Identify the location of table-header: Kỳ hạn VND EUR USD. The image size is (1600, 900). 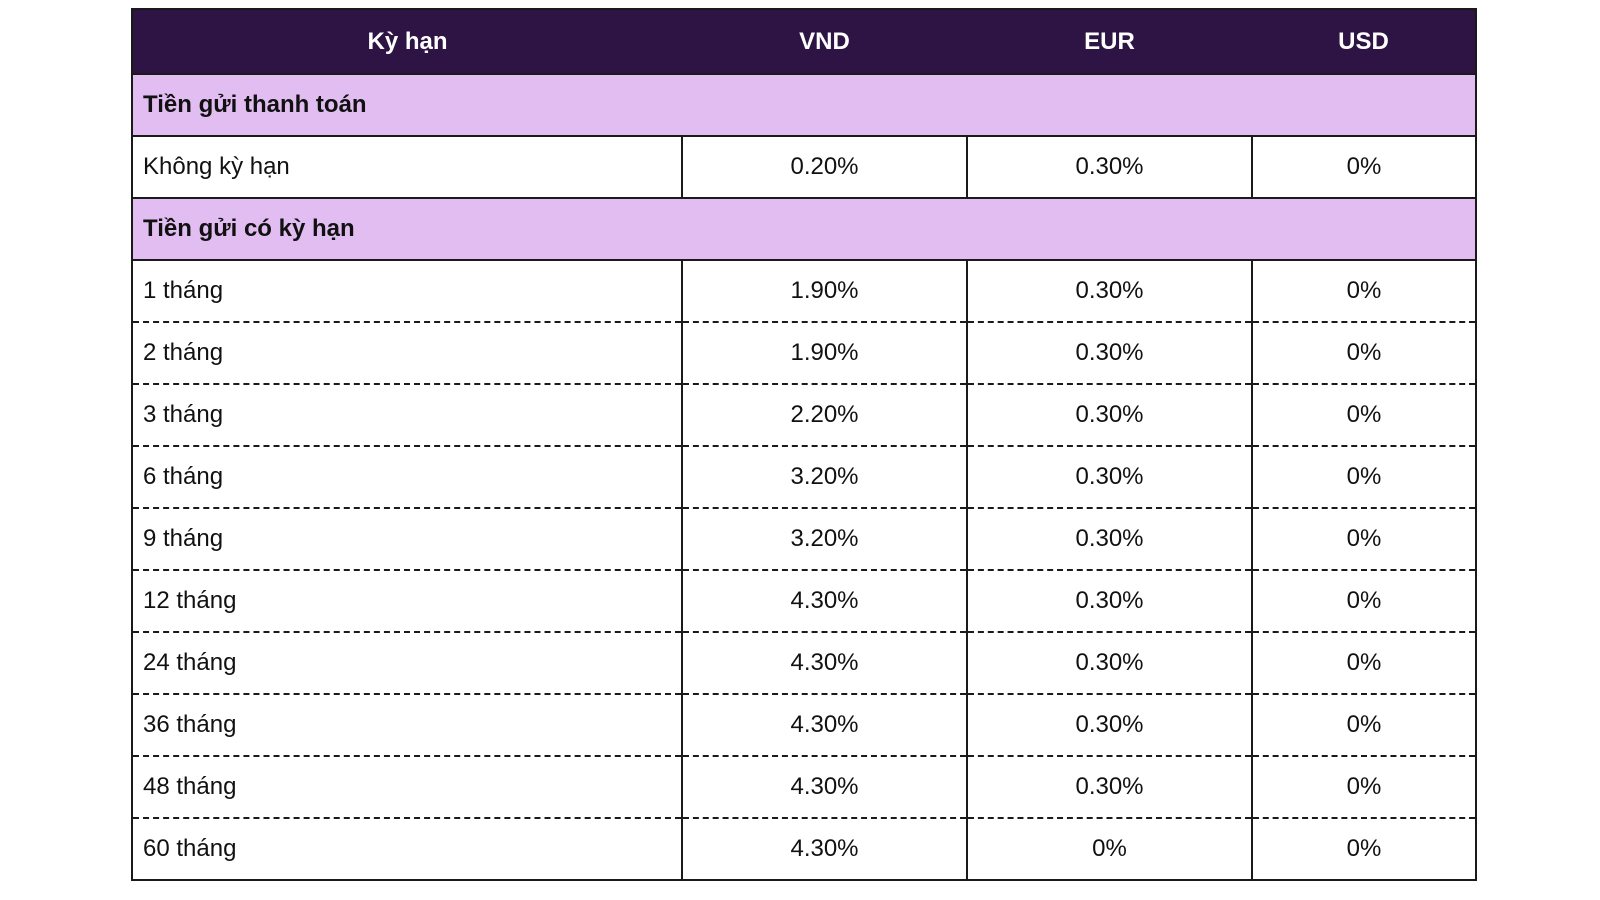
(804, 41).